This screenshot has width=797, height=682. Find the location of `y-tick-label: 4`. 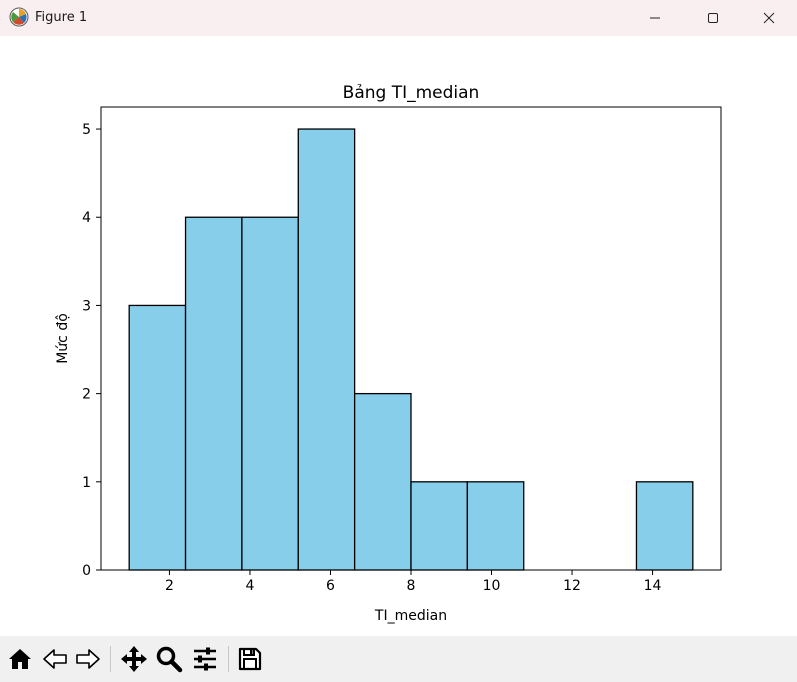

y-tick-label: 4 is located at coordinates (86, 218).